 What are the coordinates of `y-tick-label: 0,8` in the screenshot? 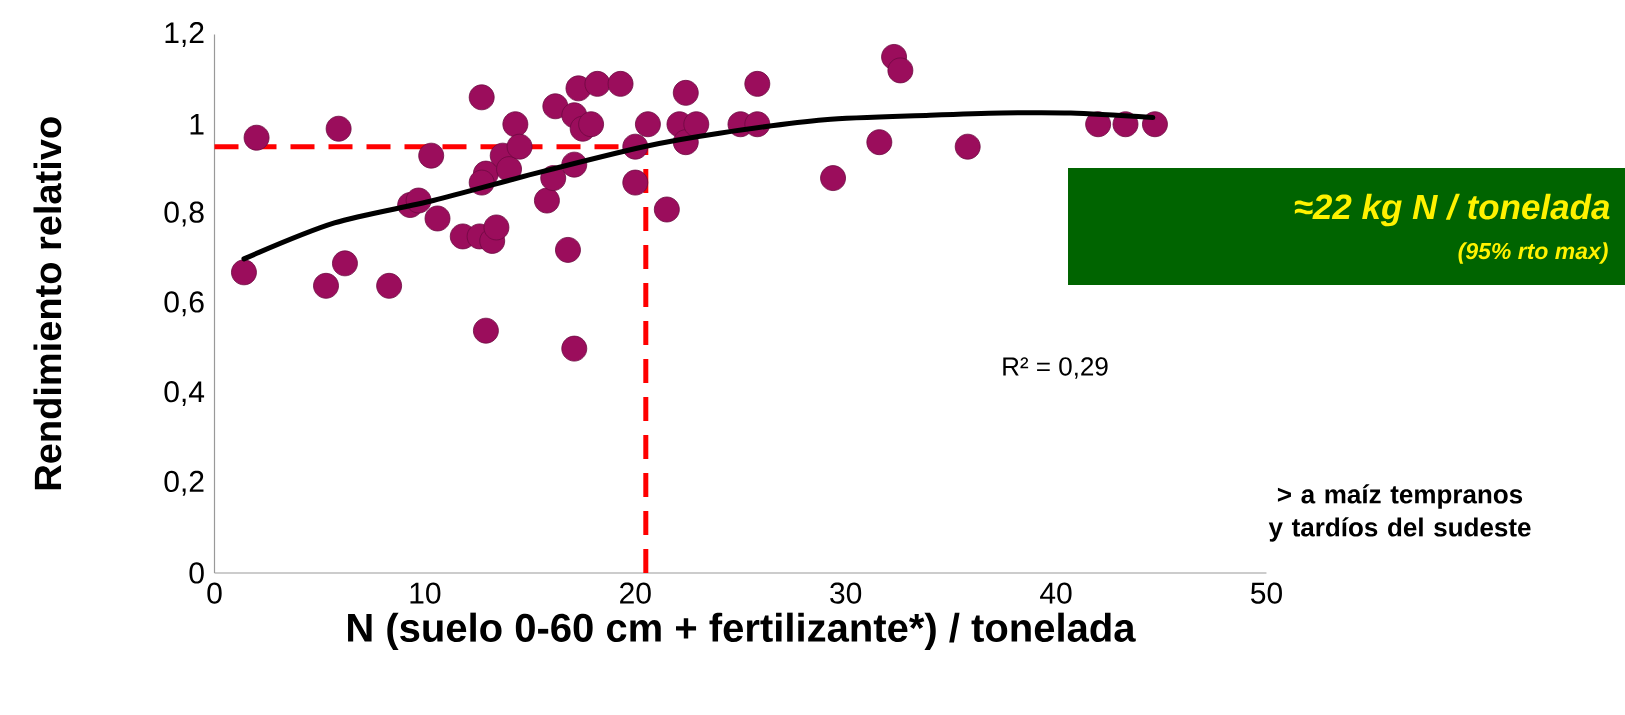 It's located at (184, 214).